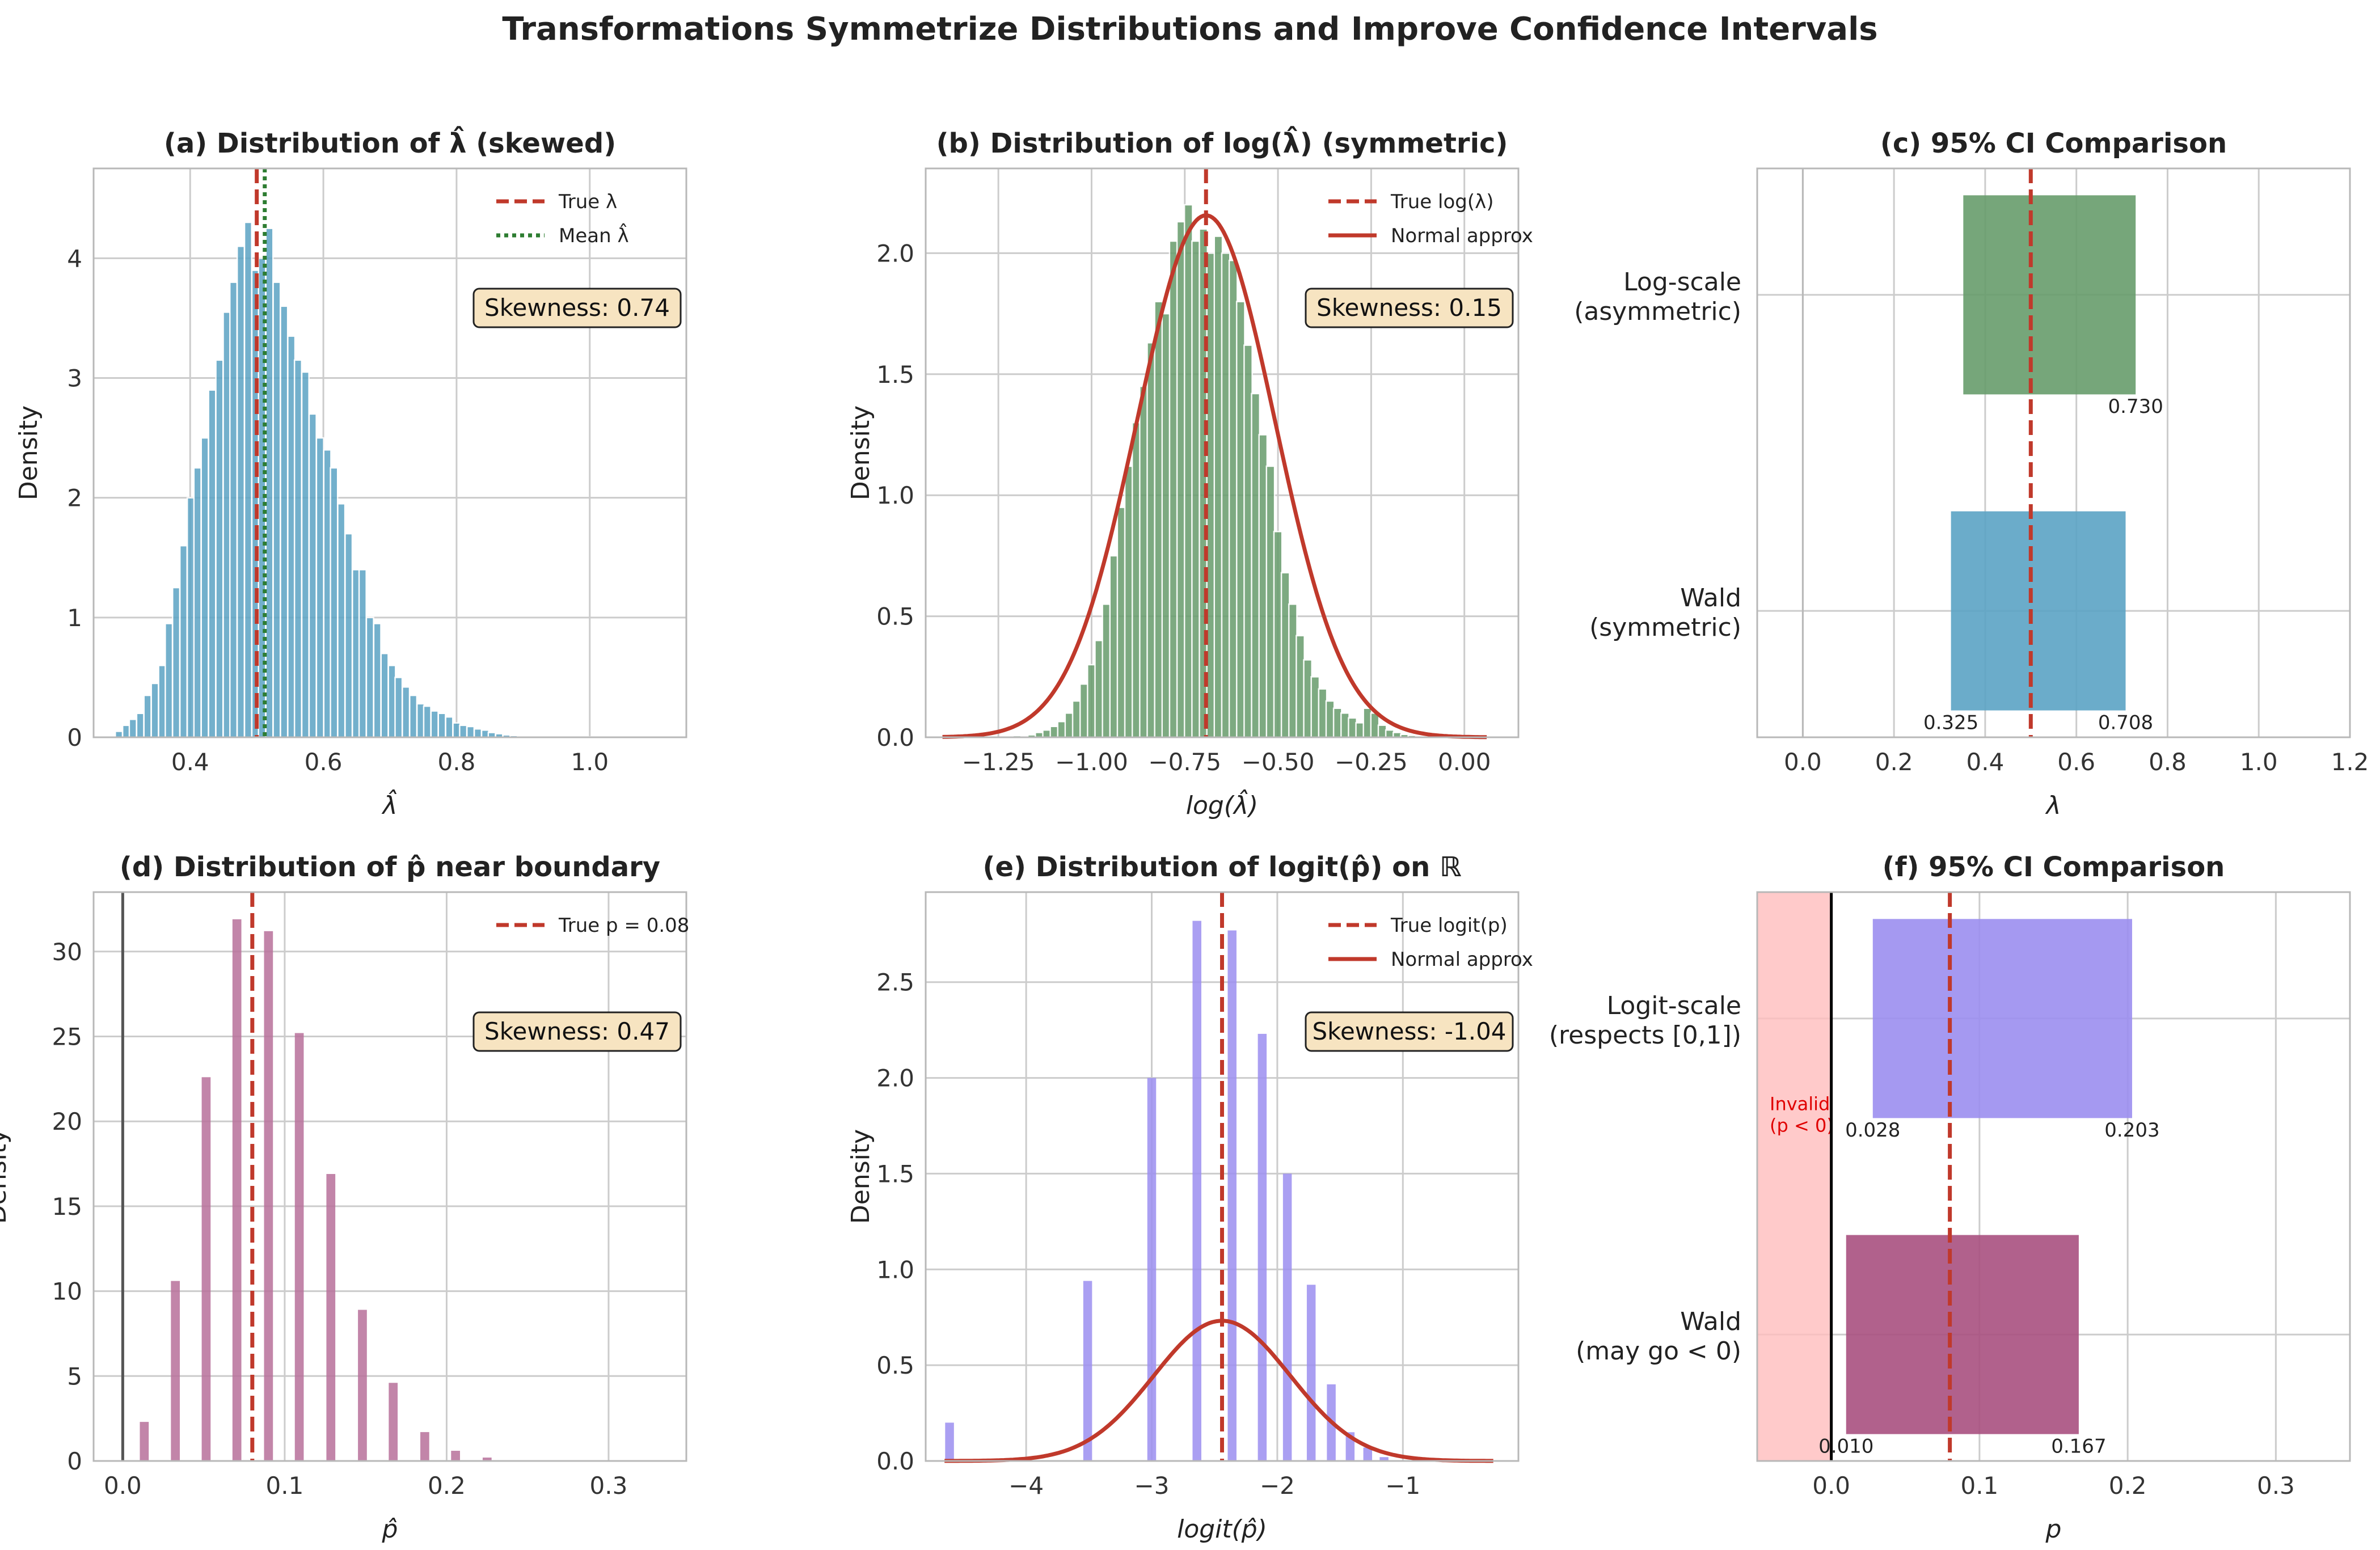 Image resolution: width=2380 pixels, height=1550 pixels. I want to click on category-label: Wald, so click(1710, 1321).